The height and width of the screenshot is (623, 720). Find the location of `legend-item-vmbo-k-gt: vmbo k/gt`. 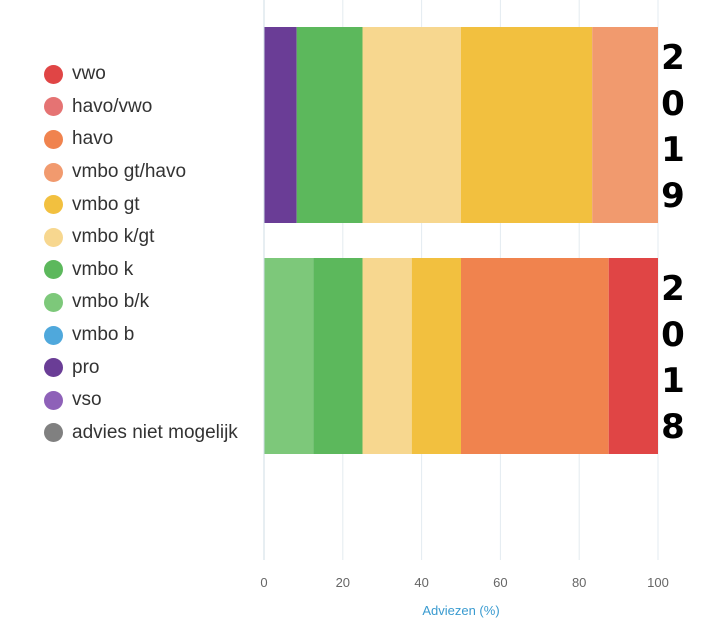

legend-item-vmbo-k-gt: vmbo k/gt is located at coordinates (141, 237).